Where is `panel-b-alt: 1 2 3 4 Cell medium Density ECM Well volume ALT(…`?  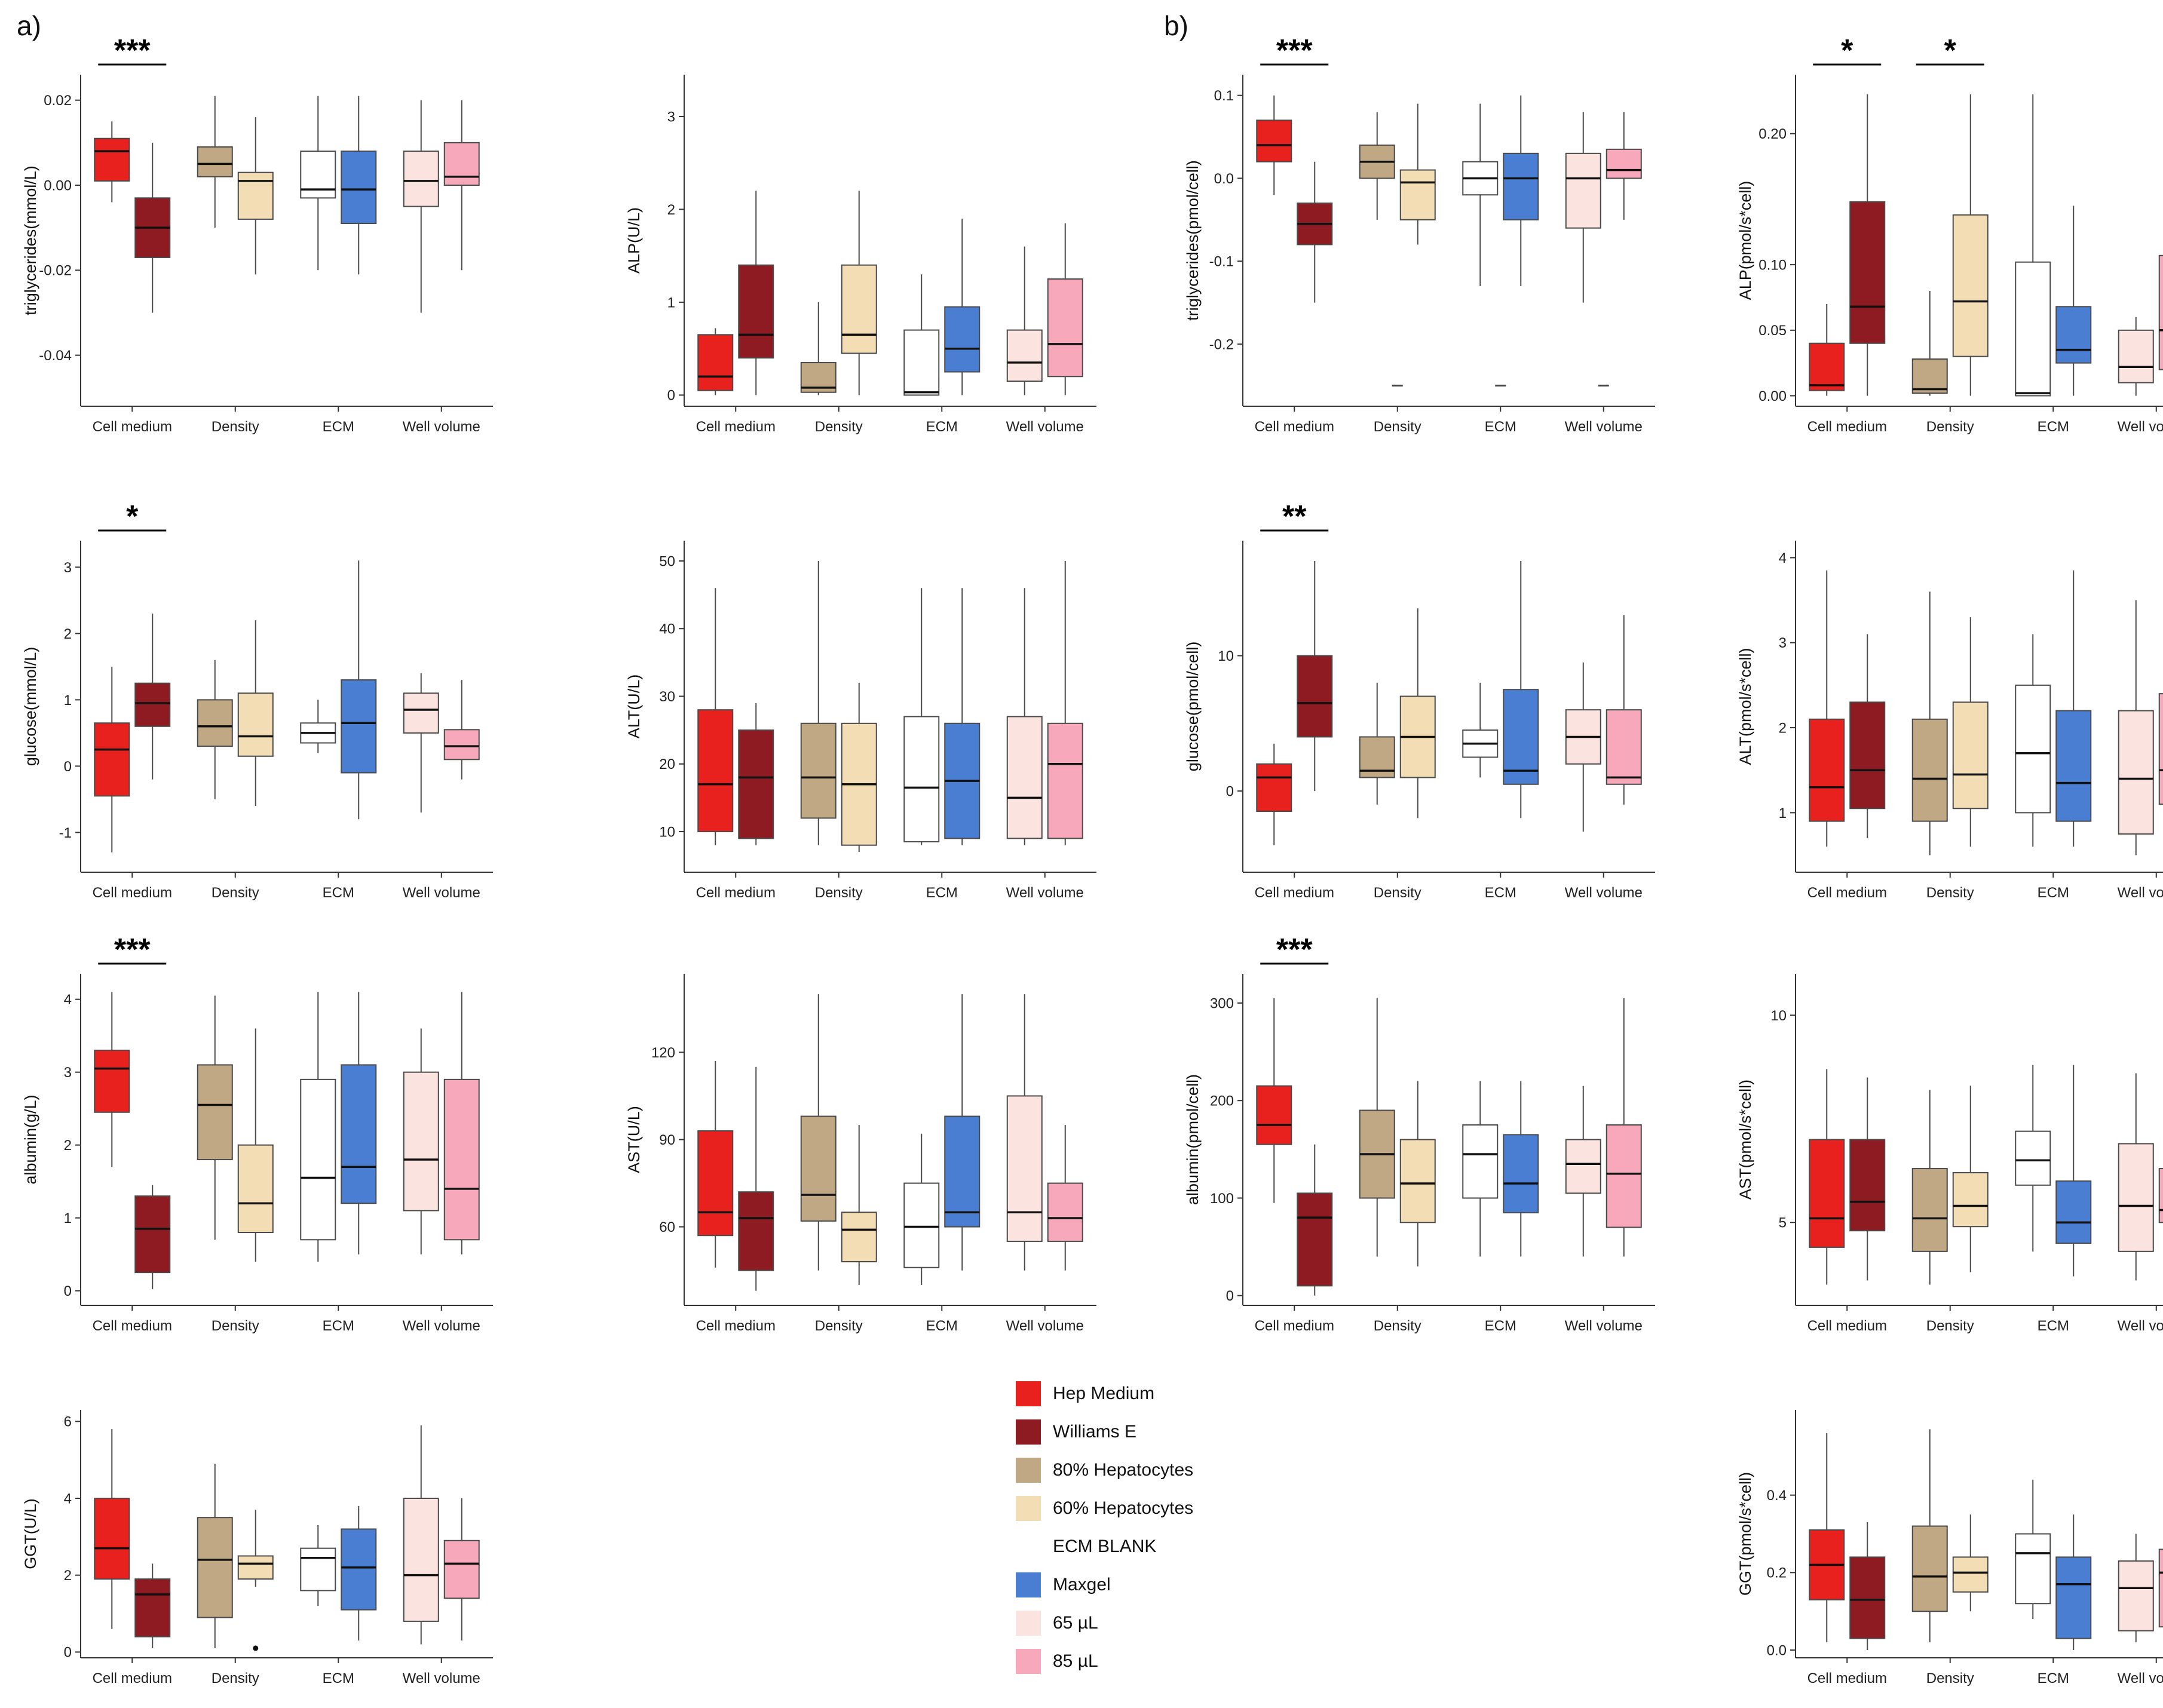 panel-b-alt: 1 2 3 4 Cell medium Density ECM Well volume ALT(… is located at coordinates (1948, 708).